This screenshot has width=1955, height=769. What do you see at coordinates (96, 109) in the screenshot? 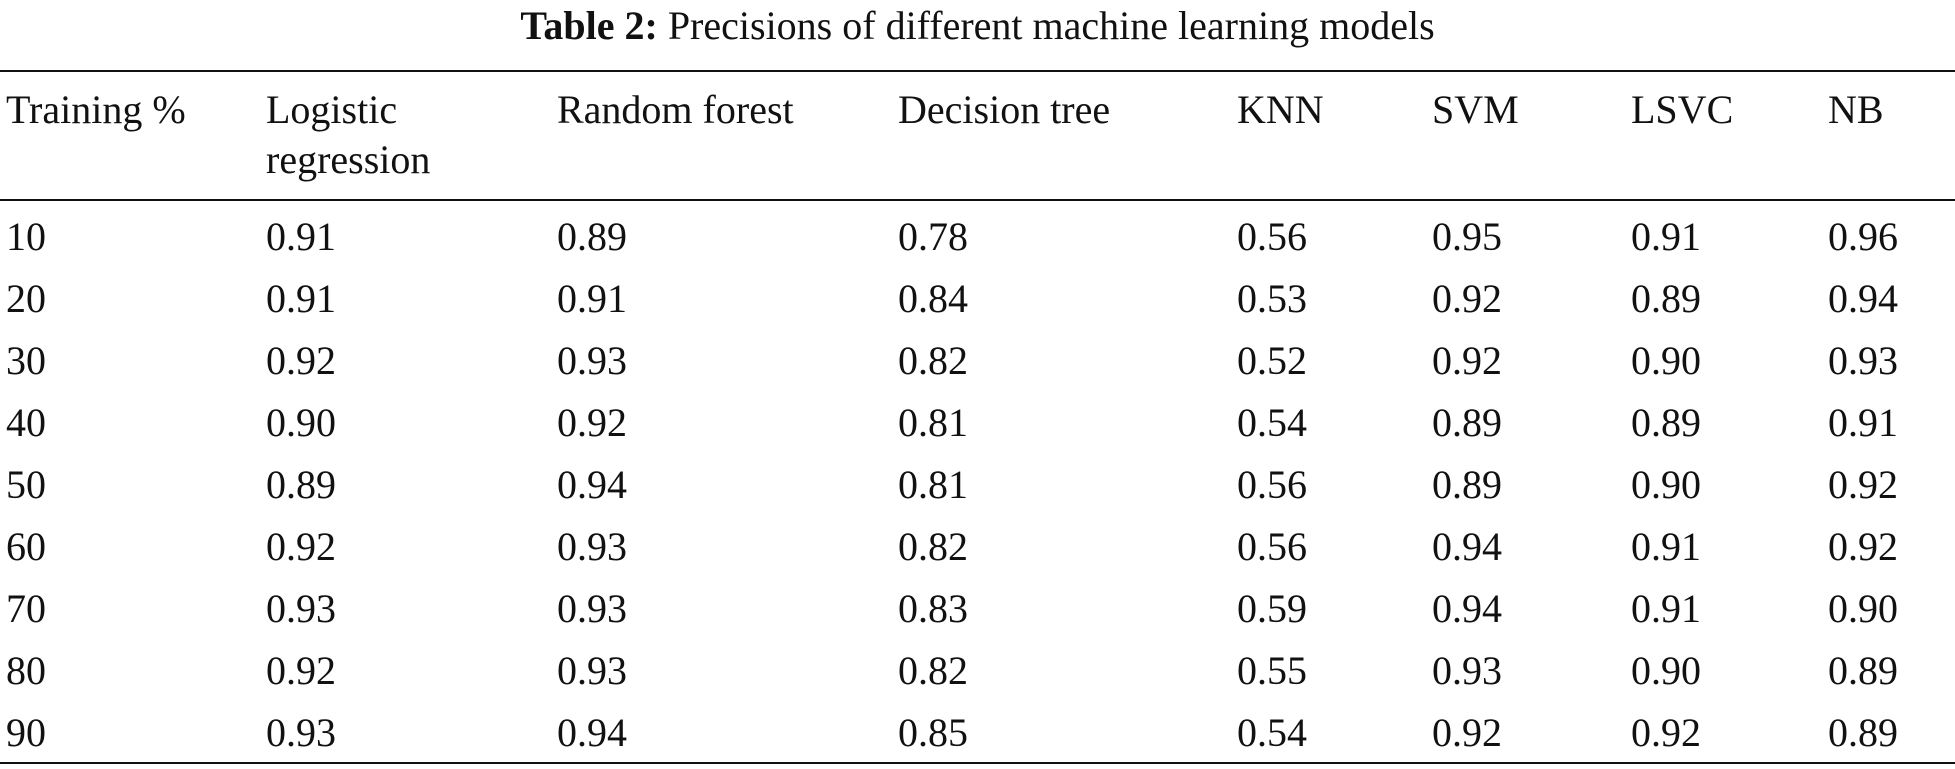
I see `header-cell: Training %` at bounding box center [96, 109].